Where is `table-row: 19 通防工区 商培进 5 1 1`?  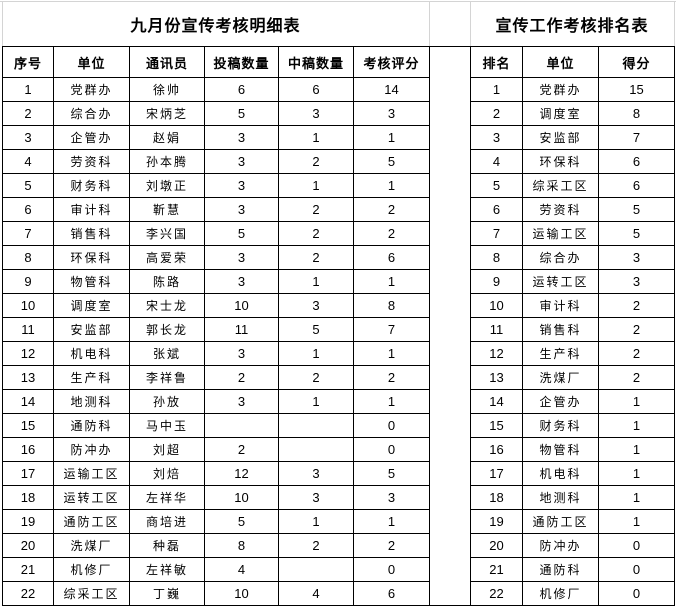
table-row: 19 通防工区 商培进 5 1 1 is located at coordinates (216, 521).